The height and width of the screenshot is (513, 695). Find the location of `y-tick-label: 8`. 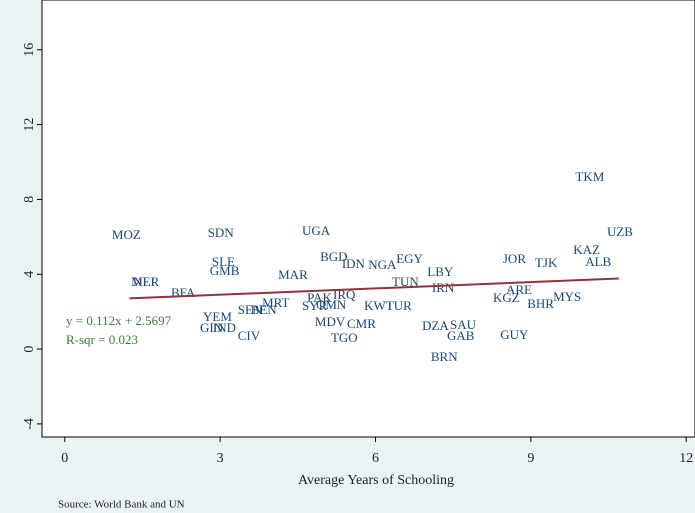

y-tick-label: 8 is located at coordinates (29, 199).